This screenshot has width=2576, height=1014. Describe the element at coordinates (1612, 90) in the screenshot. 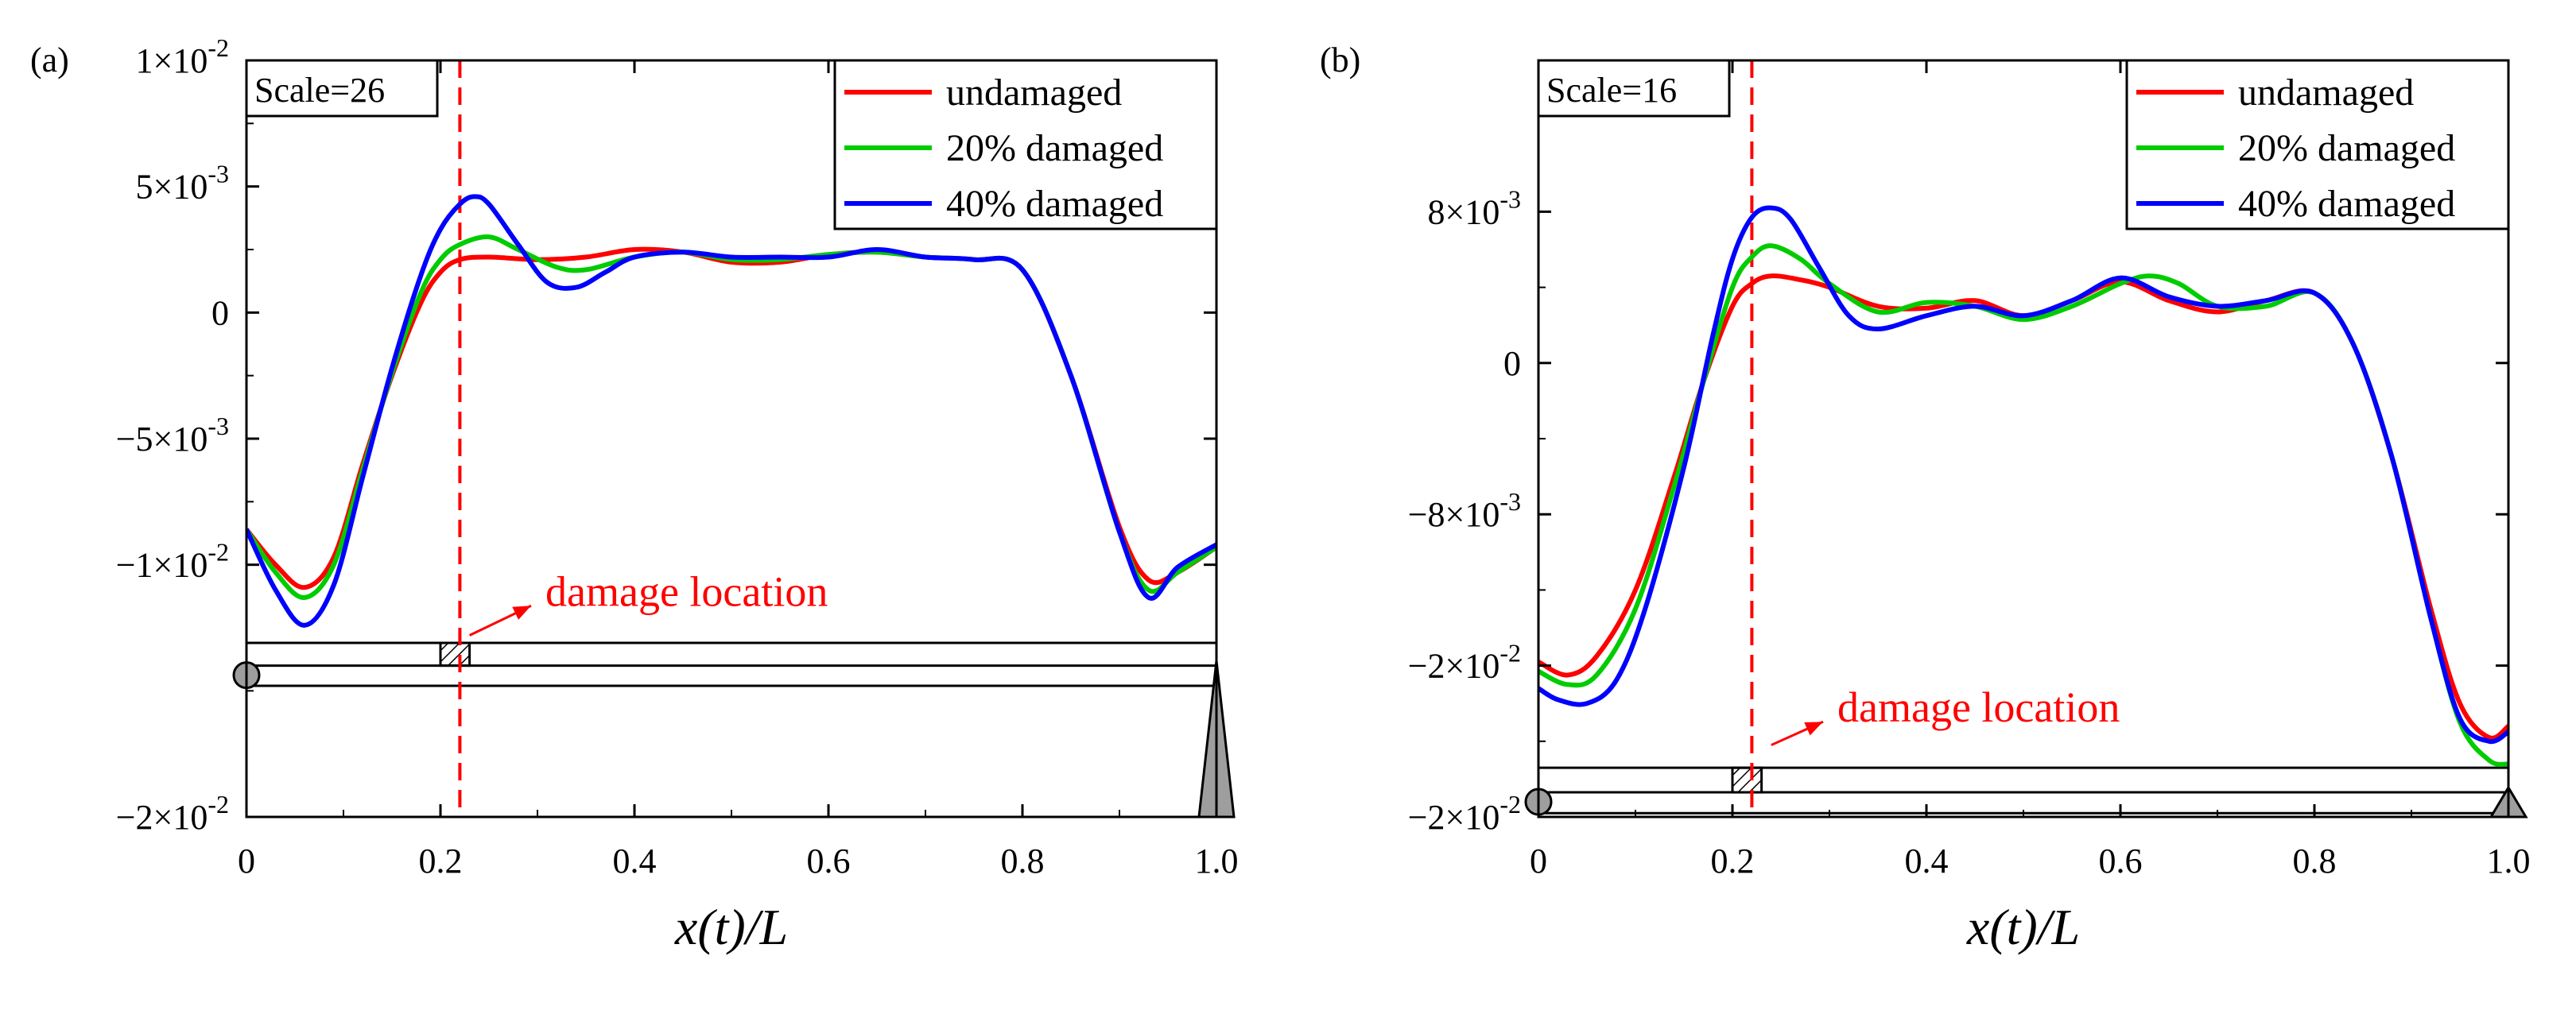

I see `scale-label: Scale=16` at that location.